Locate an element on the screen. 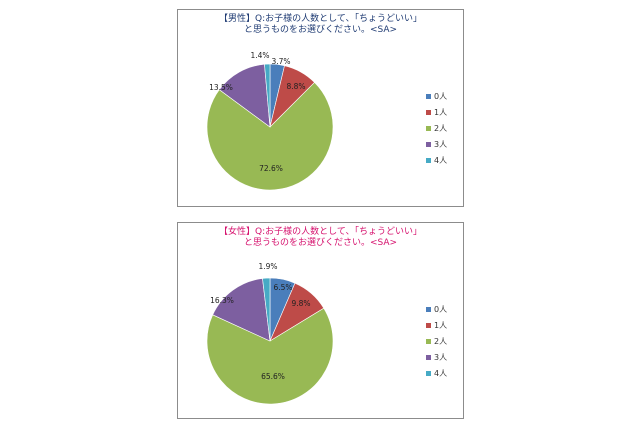 The width and height of the screenshot is (640, 426). female-pie-data-label-0: 6.5% is located at coordinates (282, 287).